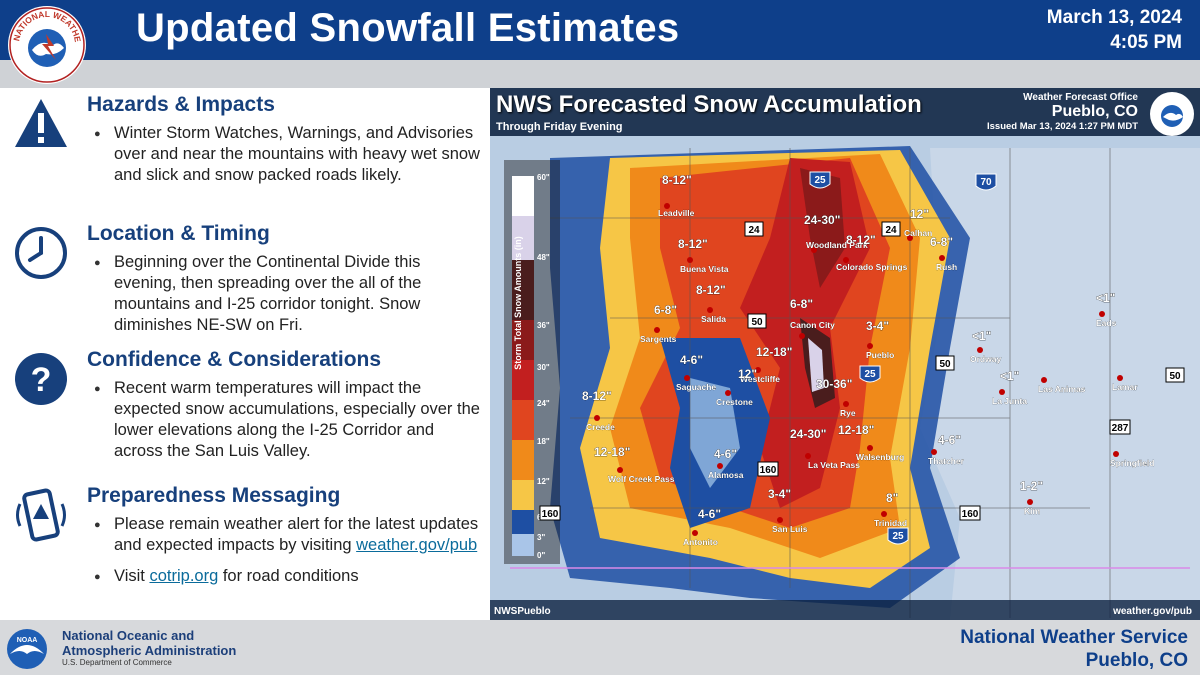 This screenshot has width=1200, height=675. What do you see at coordinates (543, 367) in the screenshot?
I see `legend-tick: 30"` at bounding box center [543, 367].